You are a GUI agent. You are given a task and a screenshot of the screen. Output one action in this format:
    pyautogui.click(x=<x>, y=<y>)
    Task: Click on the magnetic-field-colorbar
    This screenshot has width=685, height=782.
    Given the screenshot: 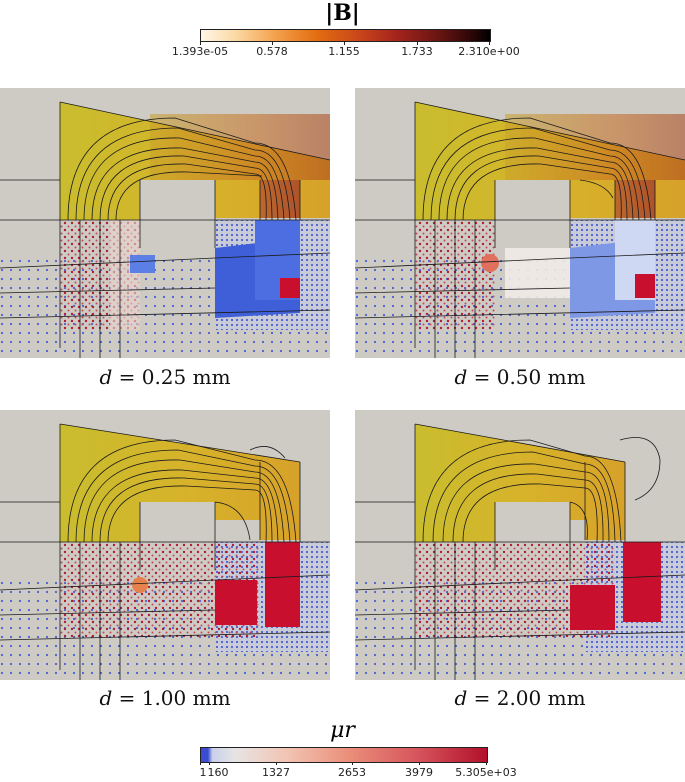 What is the action you would take?
    pyautogui.click(x=345, y=35)
    